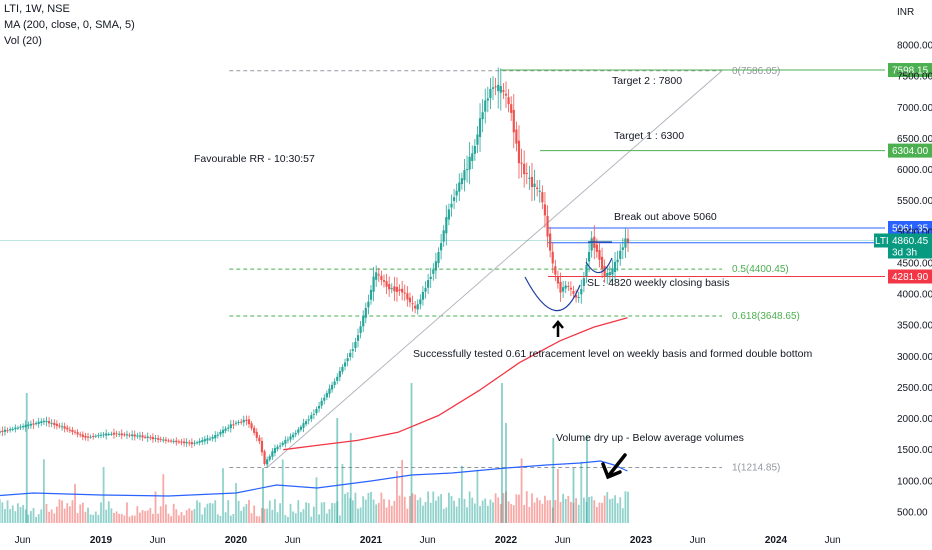 Image resolution: width=932 pixels, height=550 pixels. I want to click on breakout-annotation: Break out above 5060, so click(665, 217).